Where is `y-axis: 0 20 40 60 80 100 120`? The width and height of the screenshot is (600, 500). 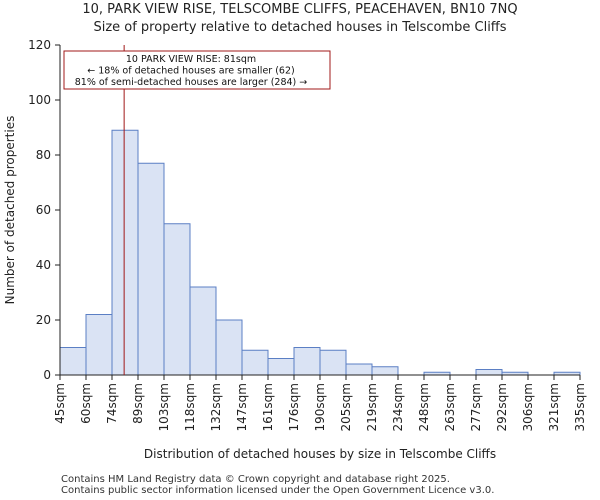
y-axis: 0 20 40 60 80 100 120 is located at coordinates (44, 210).